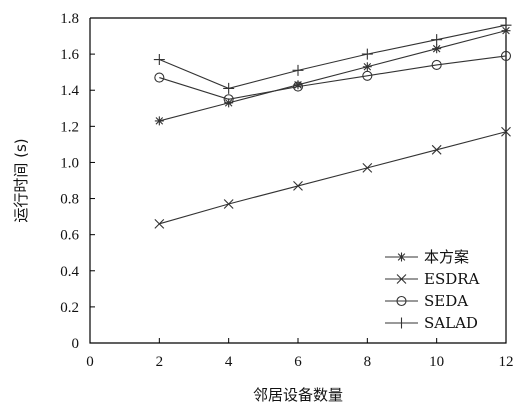 This screenshot has height=412, width=516. Describe the element at coordinates (69, 200) in the screenshot. I see `y-tick-label: 0.8` at that location.